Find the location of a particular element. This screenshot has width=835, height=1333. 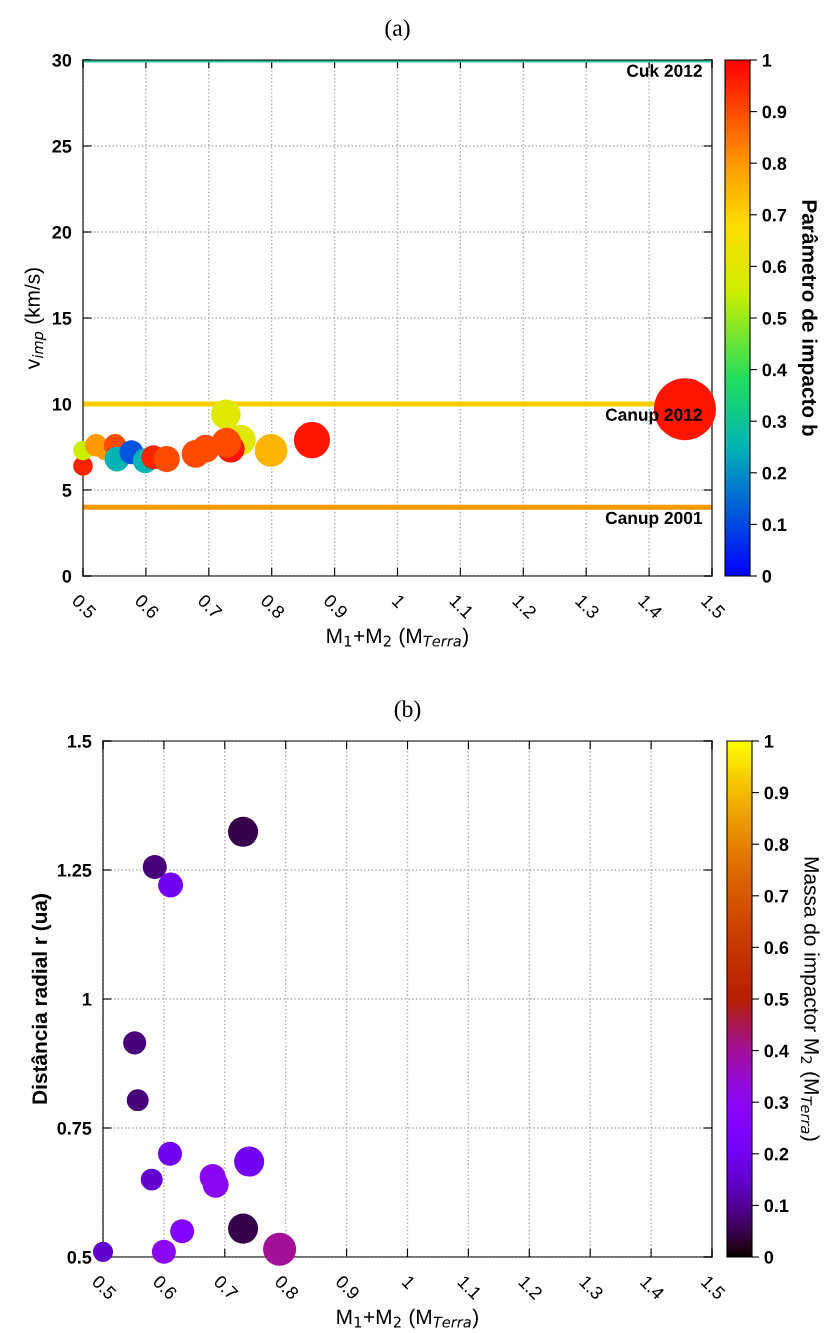

y-tick-label: 25 is located at coordinates (62, 146).